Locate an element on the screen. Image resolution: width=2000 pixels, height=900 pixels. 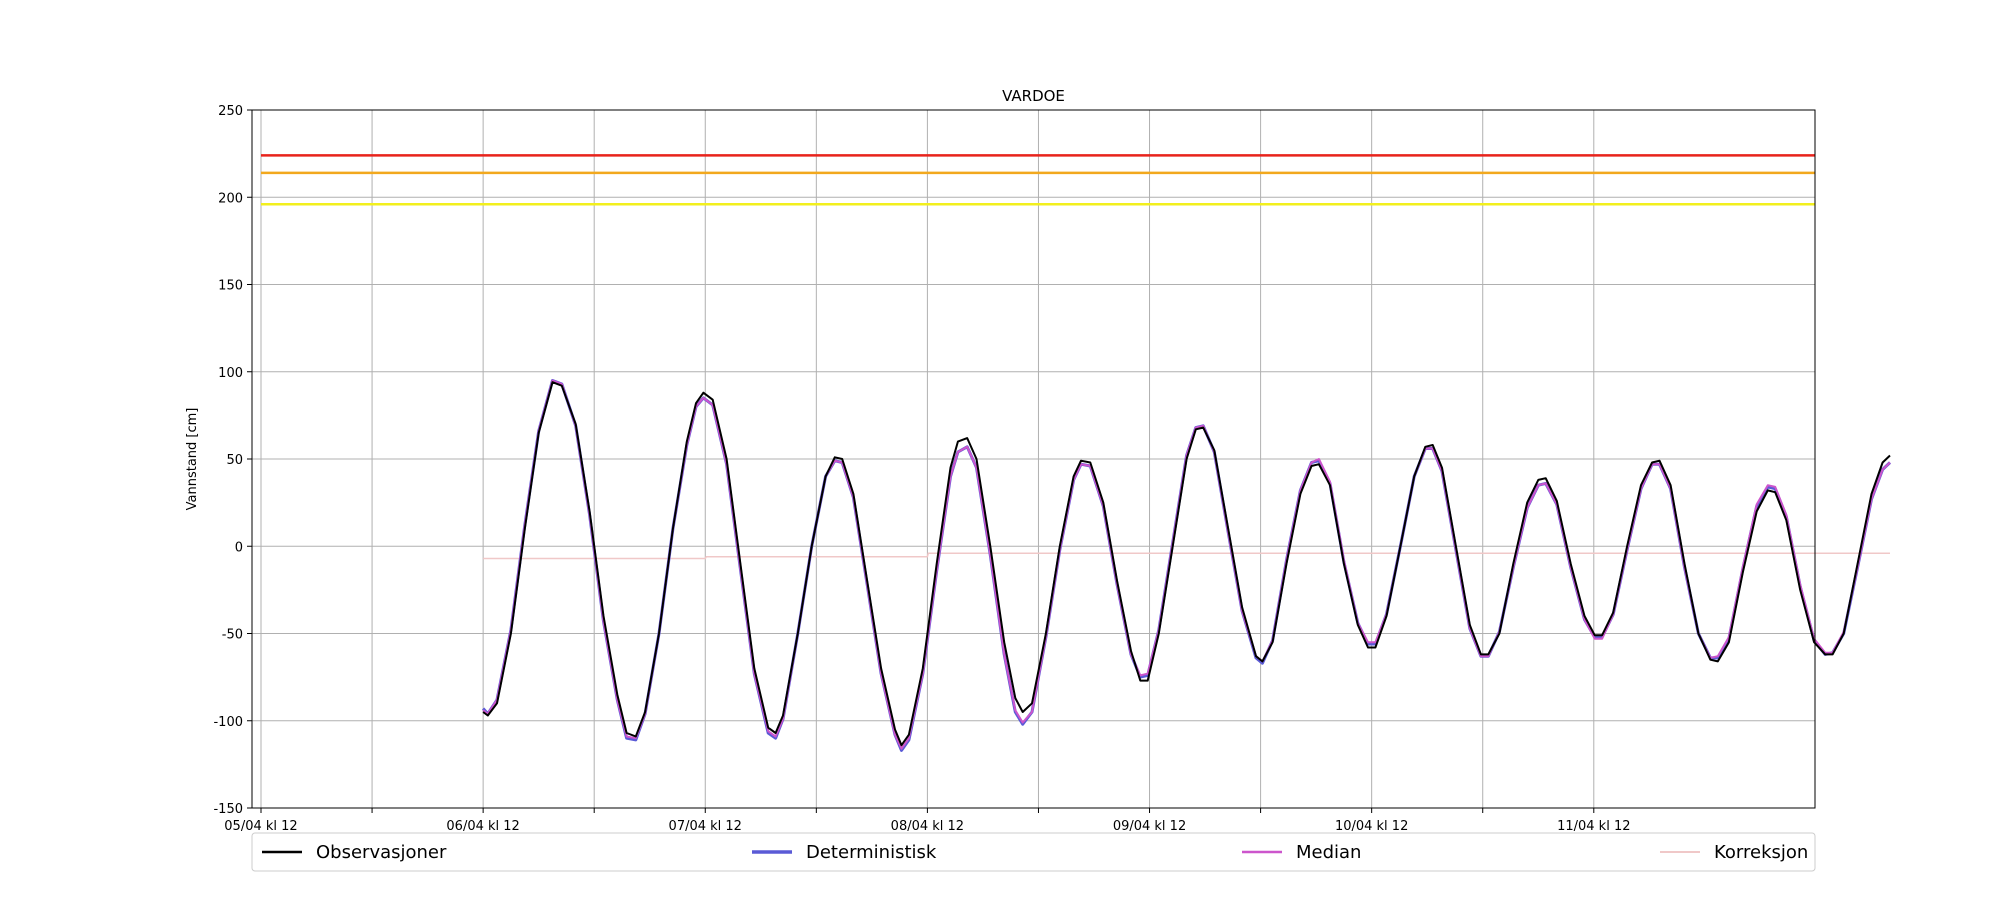
x-tick-label: 06/04 kl 12 is located at coordinates (482, 826).